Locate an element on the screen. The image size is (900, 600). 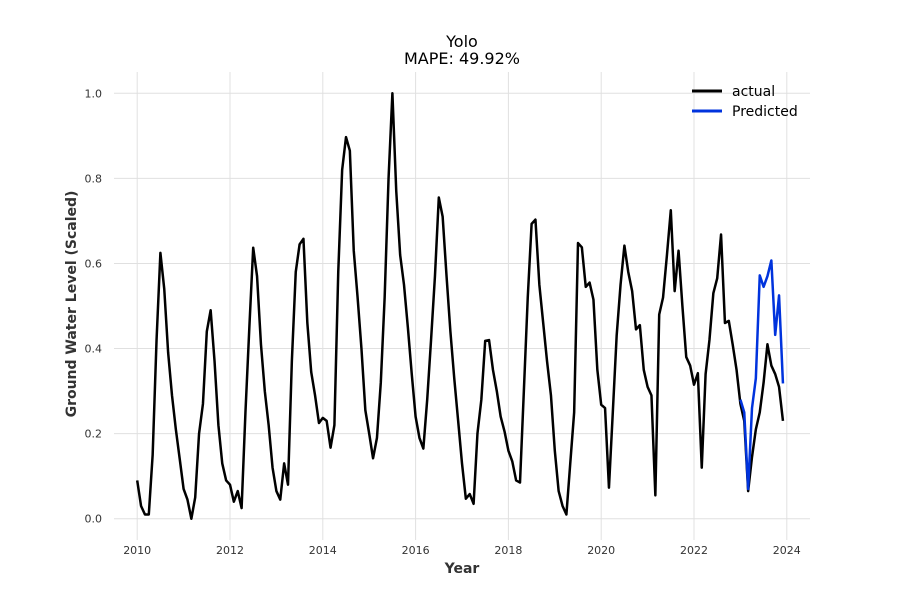
y-tick-label: 0.2 is located at coordinates (94, 434).